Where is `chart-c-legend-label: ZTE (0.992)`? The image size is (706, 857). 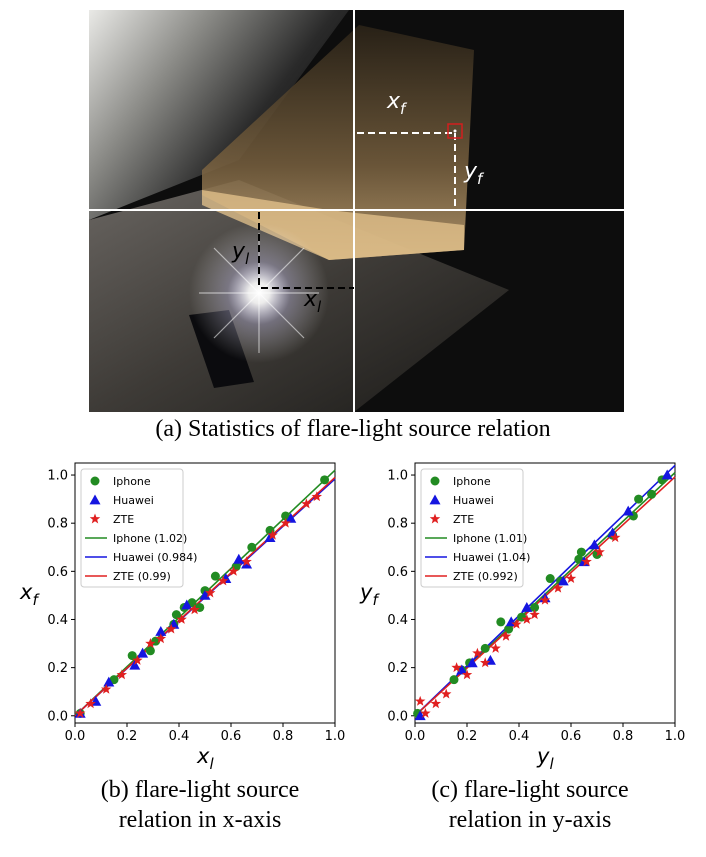 chart-c-legend-label: ZTE (0.992) is located at coordinates (485, 576).